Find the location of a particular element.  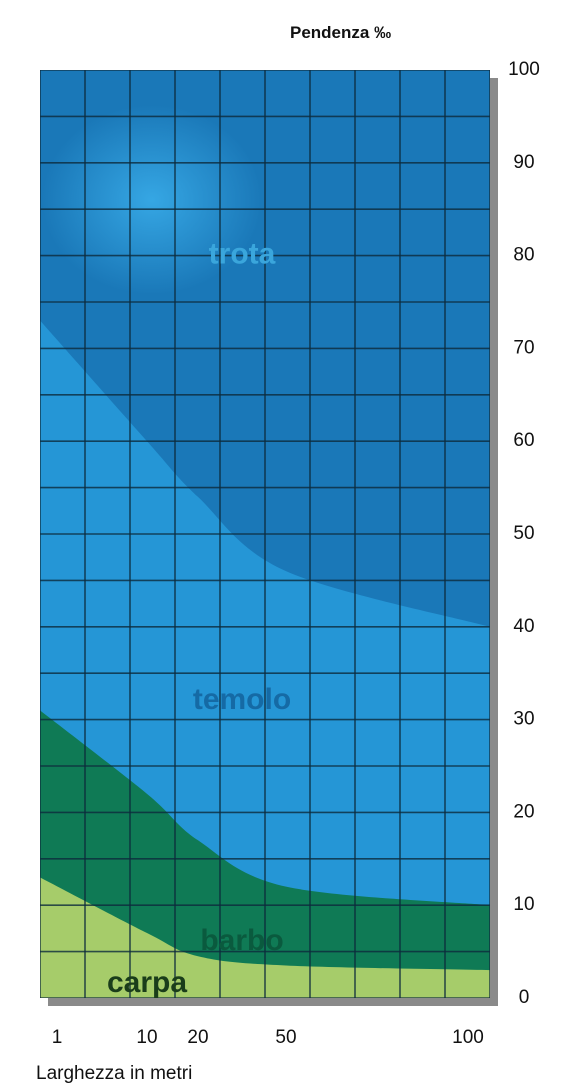

y-tick-label: 10 is located at coordinates (523, 904).